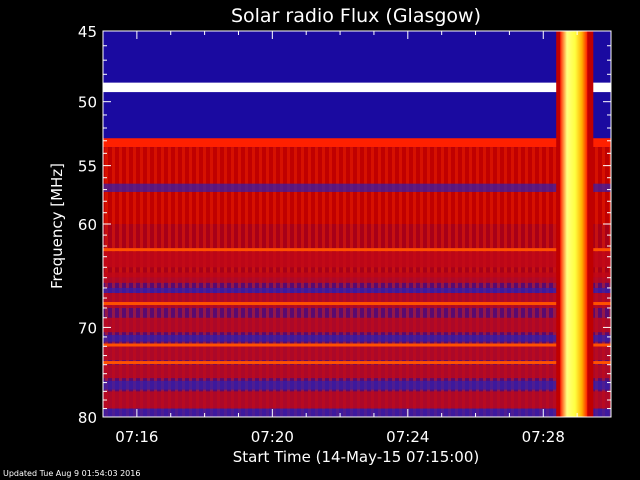 This screenshot has height=480, width=640. What do you see at coordinates (87, 32) in the screenshot?
I see `y-tick-label: 45` at bounding box center [87, 32].